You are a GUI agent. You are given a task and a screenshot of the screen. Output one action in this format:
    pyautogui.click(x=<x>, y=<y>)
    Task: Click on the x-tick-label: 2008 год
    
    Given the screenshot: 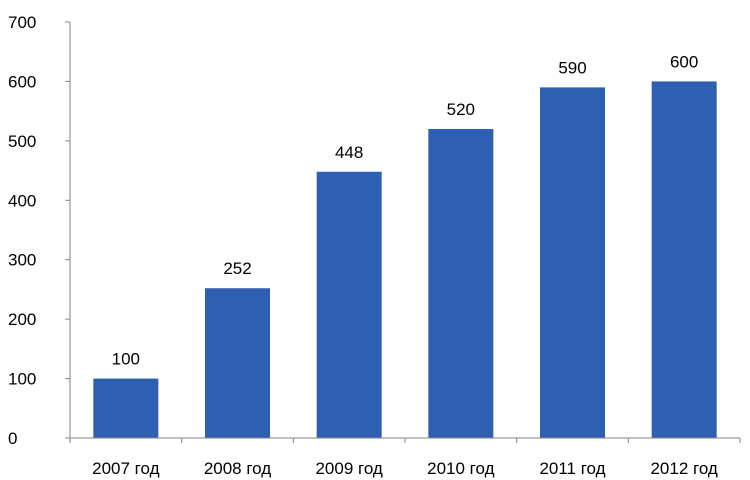 What is the action you would take?
    pyautogui.click(x=237, y=468)
    